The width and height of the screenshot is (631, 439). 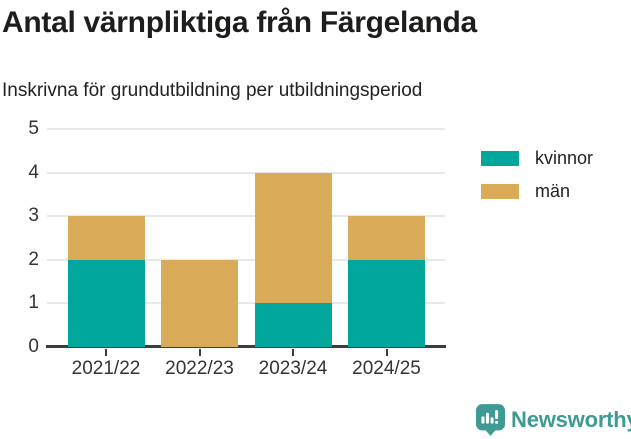 I want to click on y-tick-label-2: 2, so click(x=33, y=259).